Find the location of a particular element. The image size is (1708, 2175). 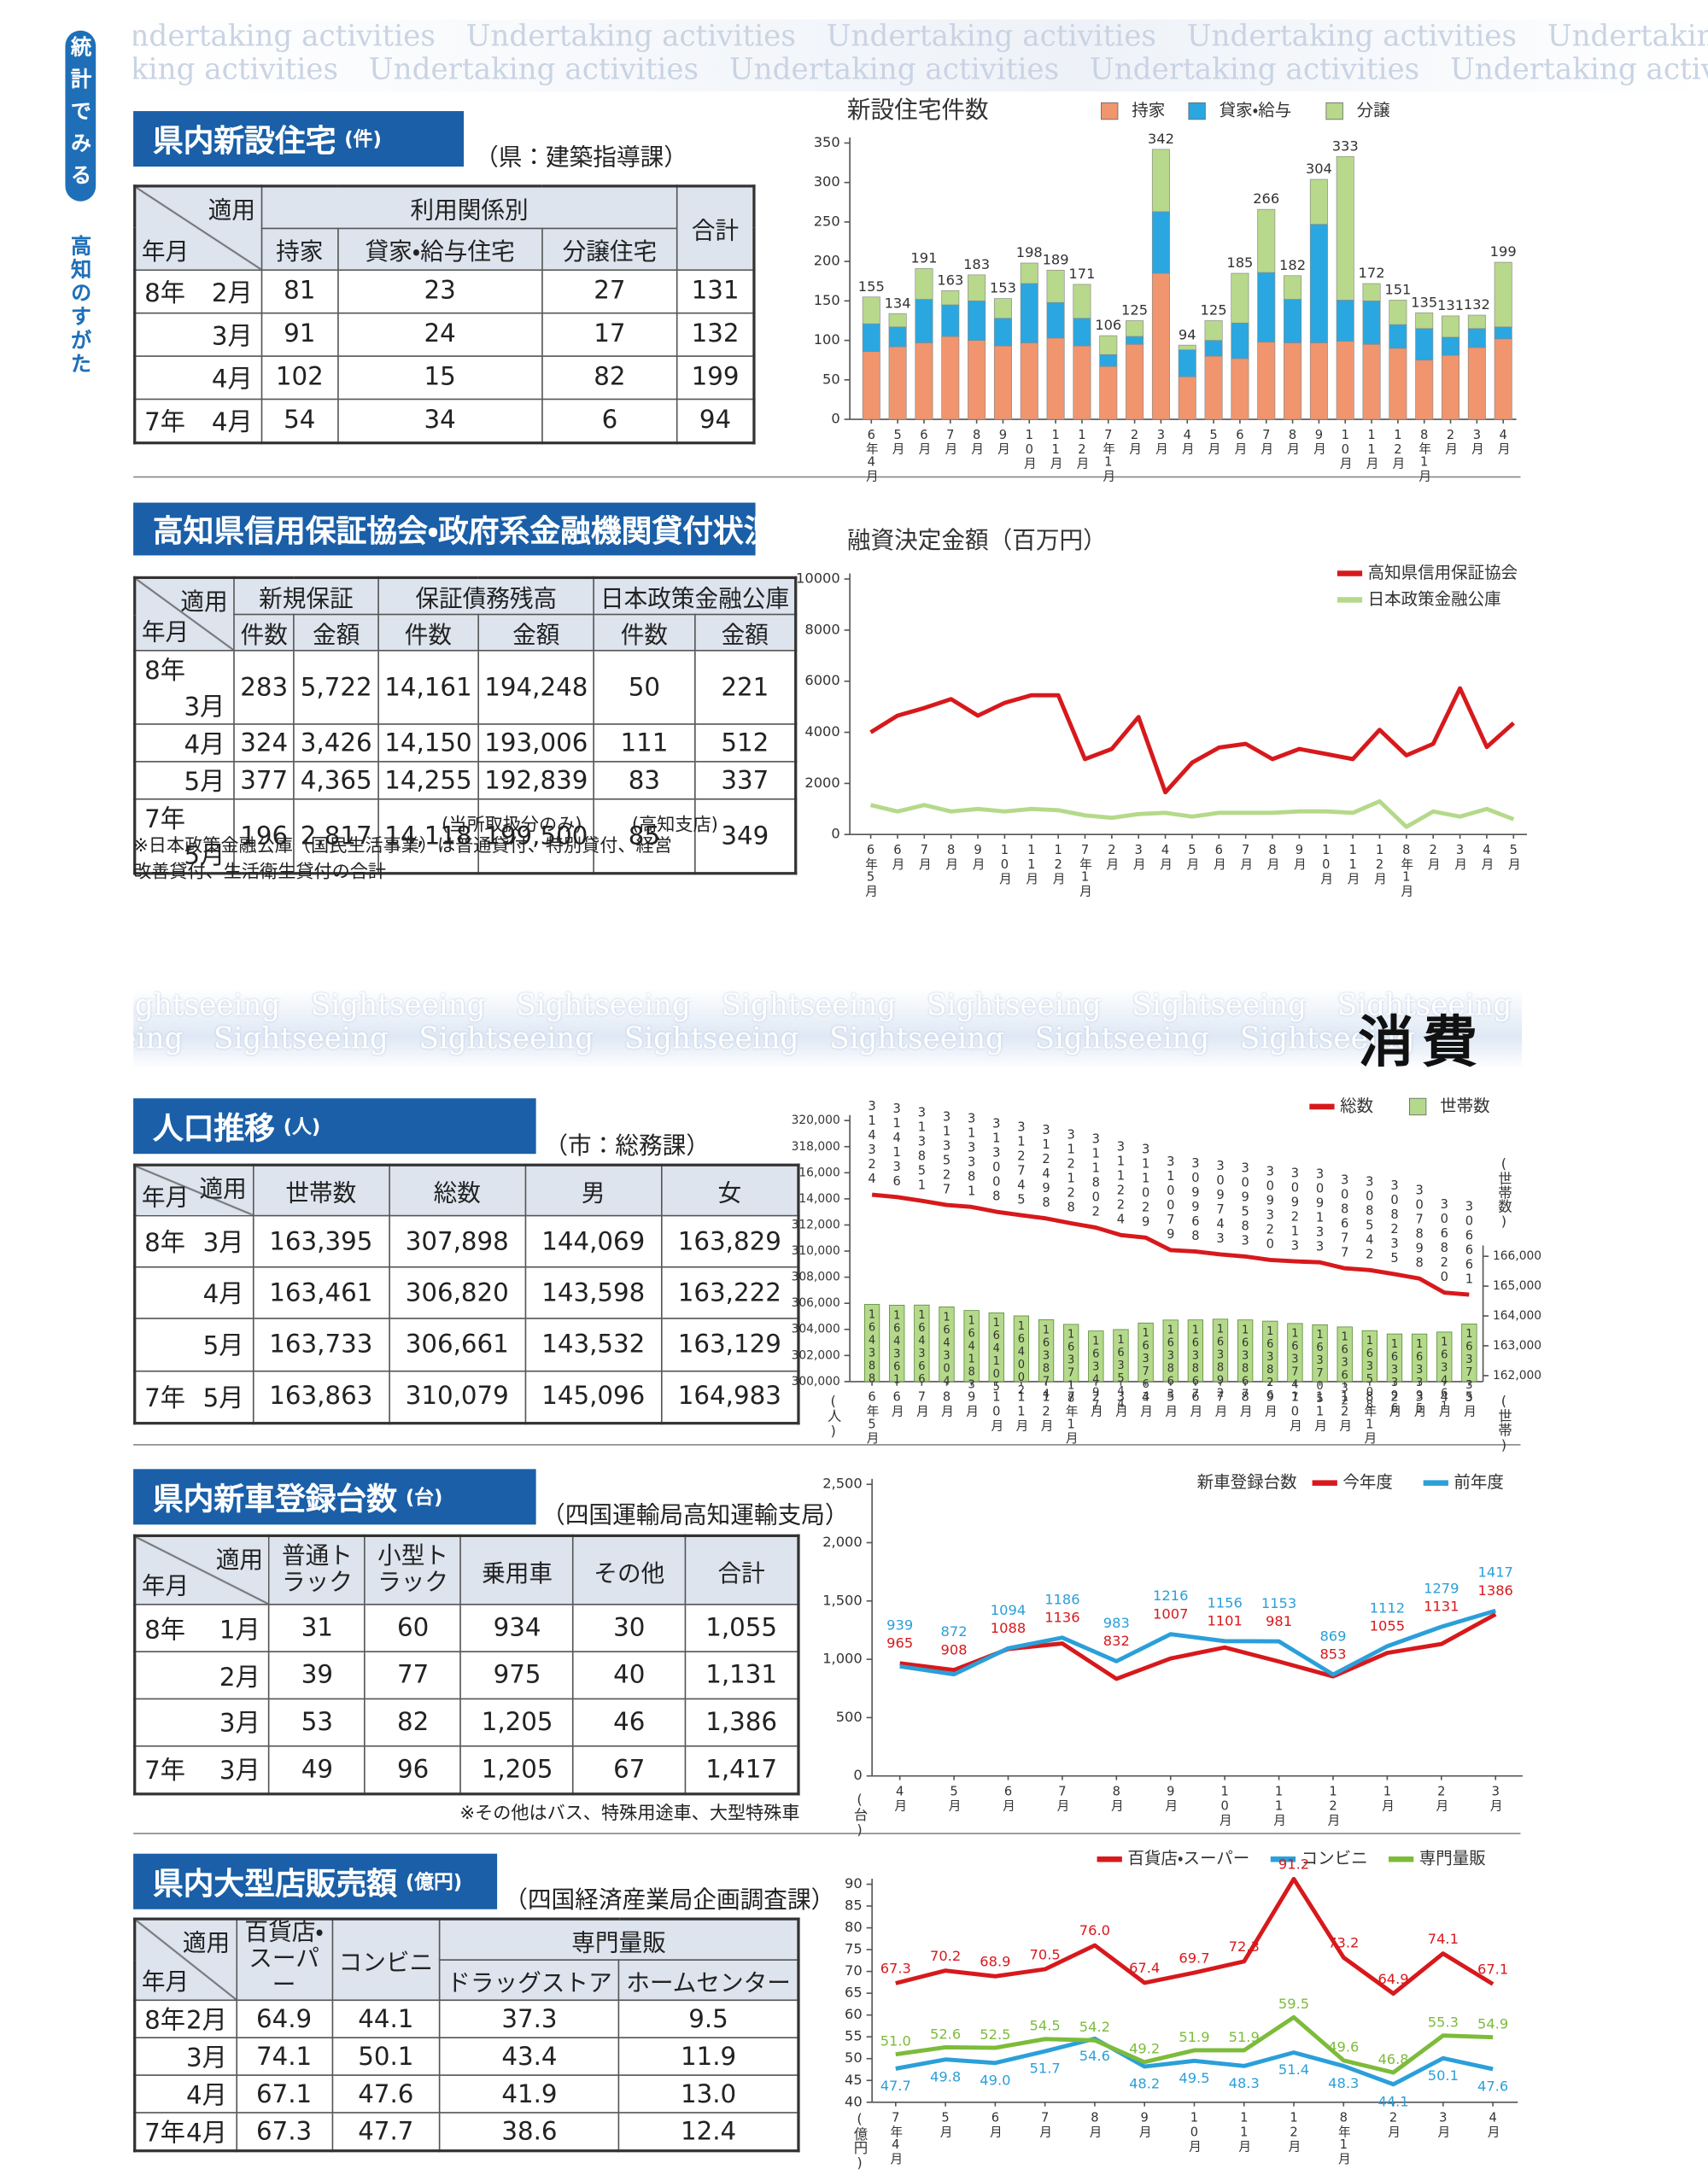

tick-label: 70 is located at coordinates (854, 1971).